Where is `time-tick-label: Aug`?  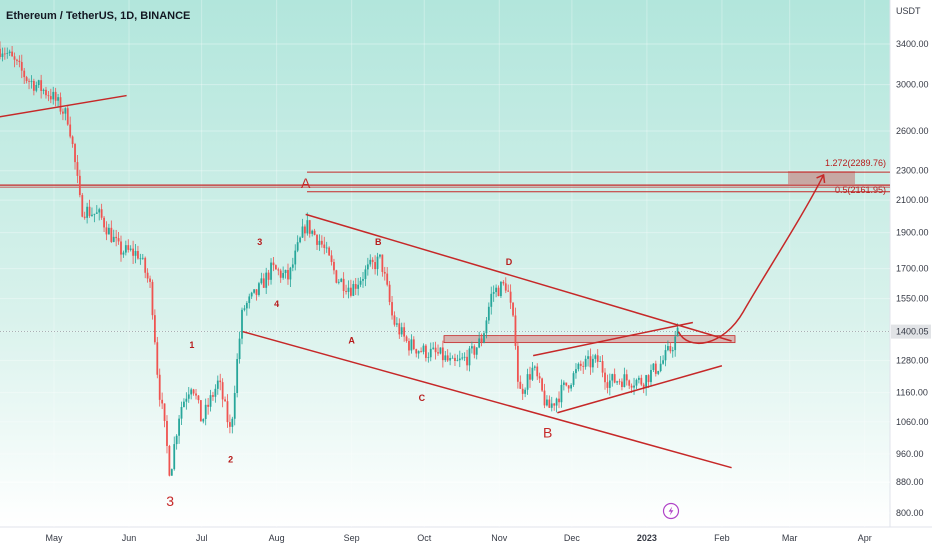 time-tick-label: Aug is located at coordinates (277, 538).